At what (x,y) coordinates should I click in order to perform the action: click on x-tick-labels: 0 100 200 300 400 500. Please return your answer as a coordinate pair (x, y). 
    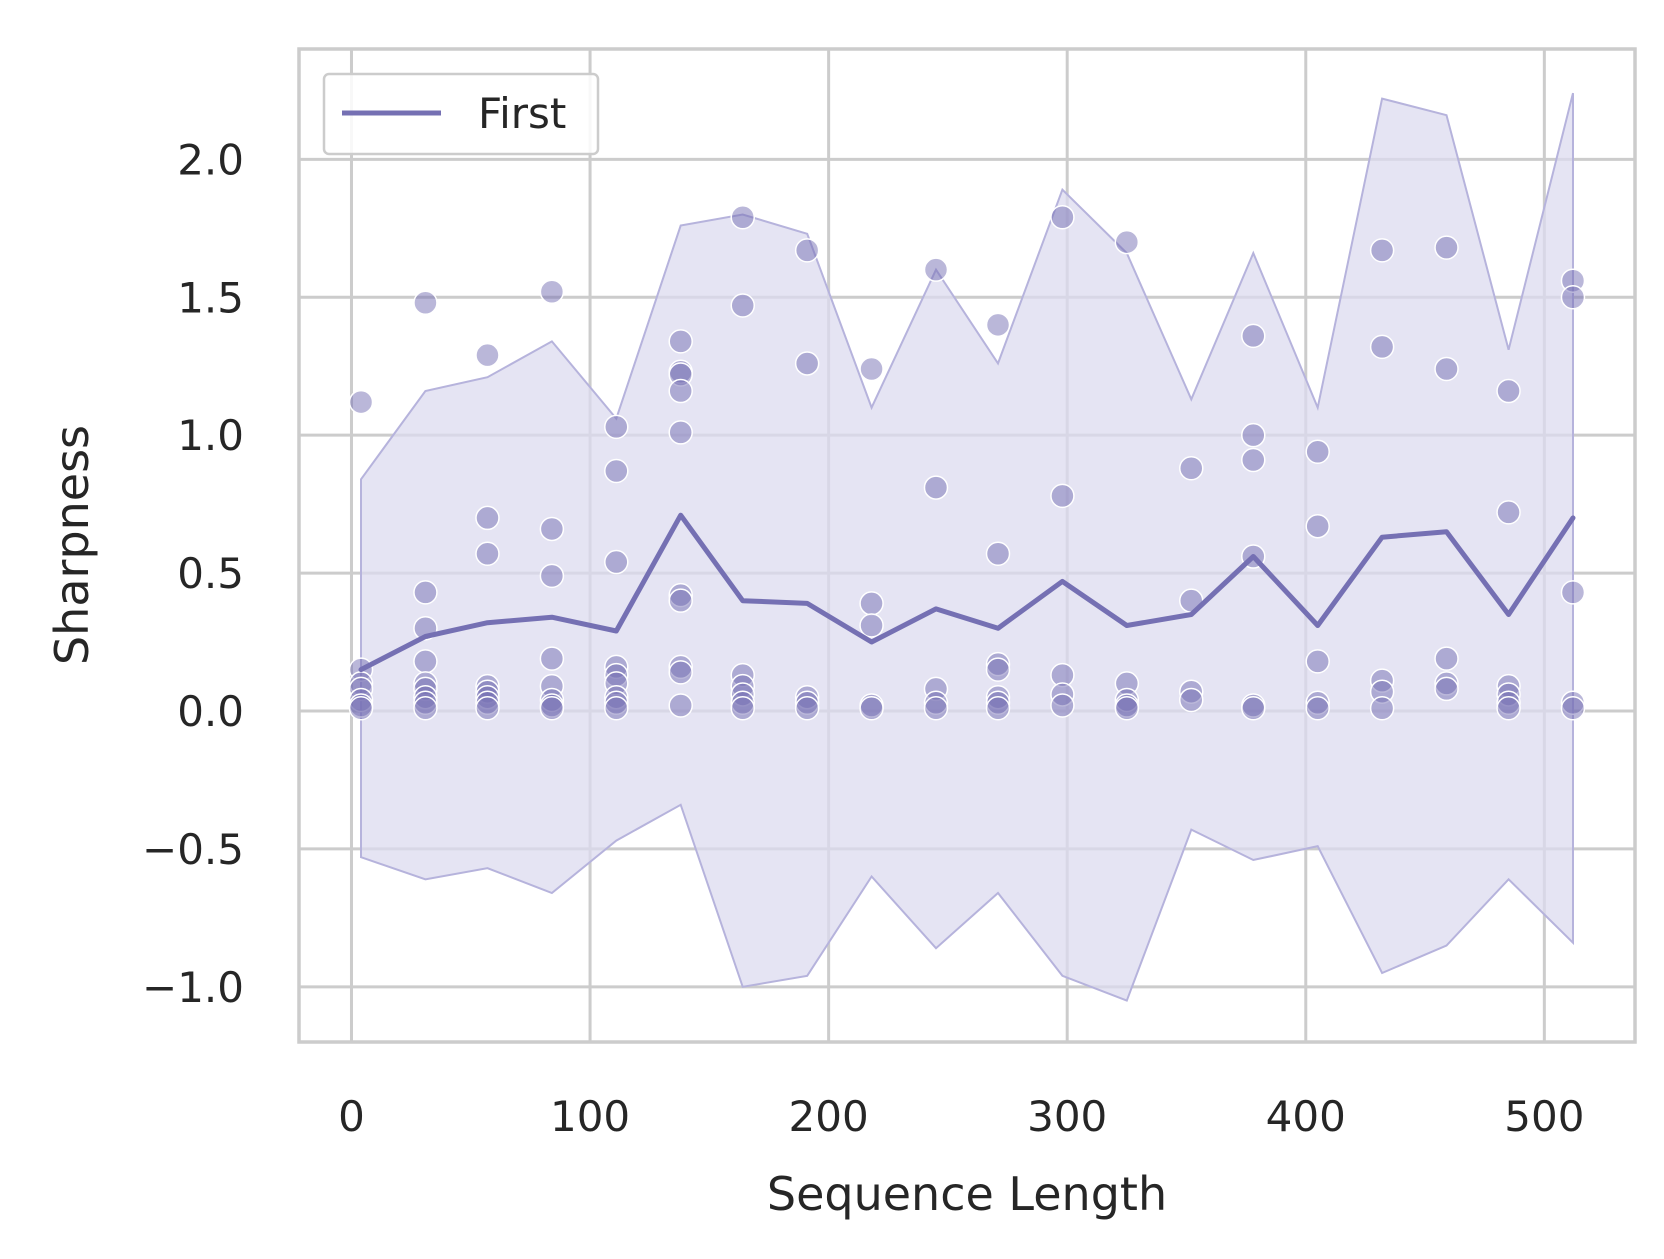
    Looking at the image, I should click on (961, 1116).